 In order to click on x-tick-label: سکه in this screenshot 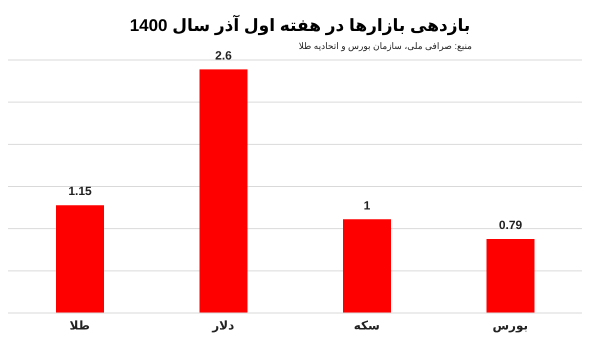, I will do `click(367, 325)`.